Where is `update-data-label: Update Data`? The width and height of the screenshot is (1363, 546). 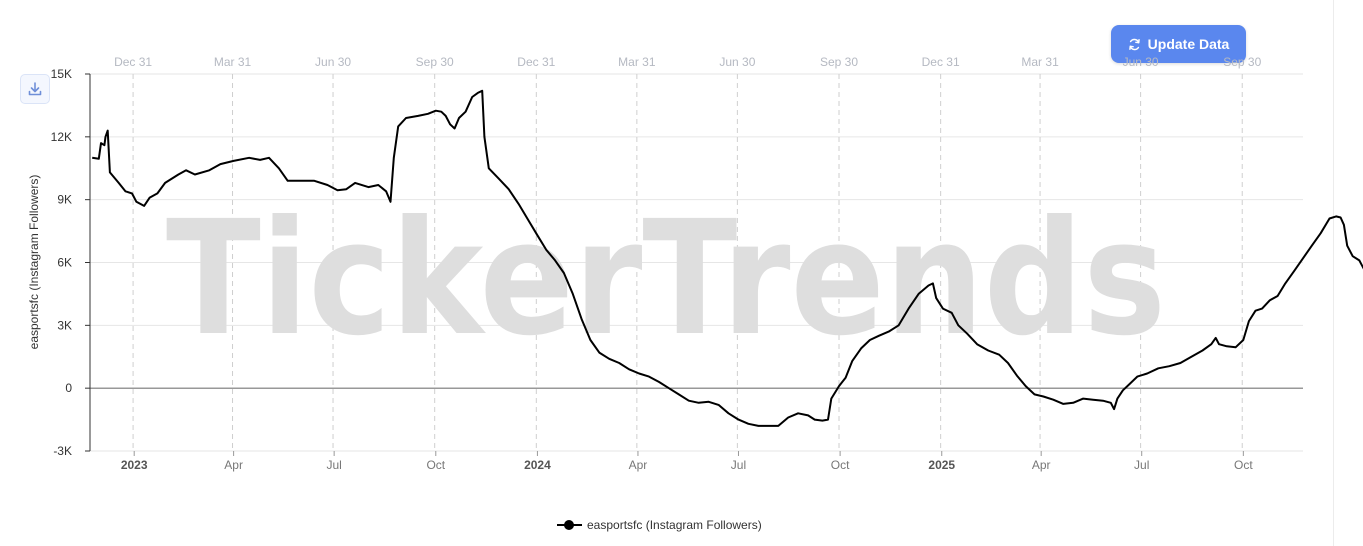
update-data-label: Update Data is located at coordinates (1188, 44).